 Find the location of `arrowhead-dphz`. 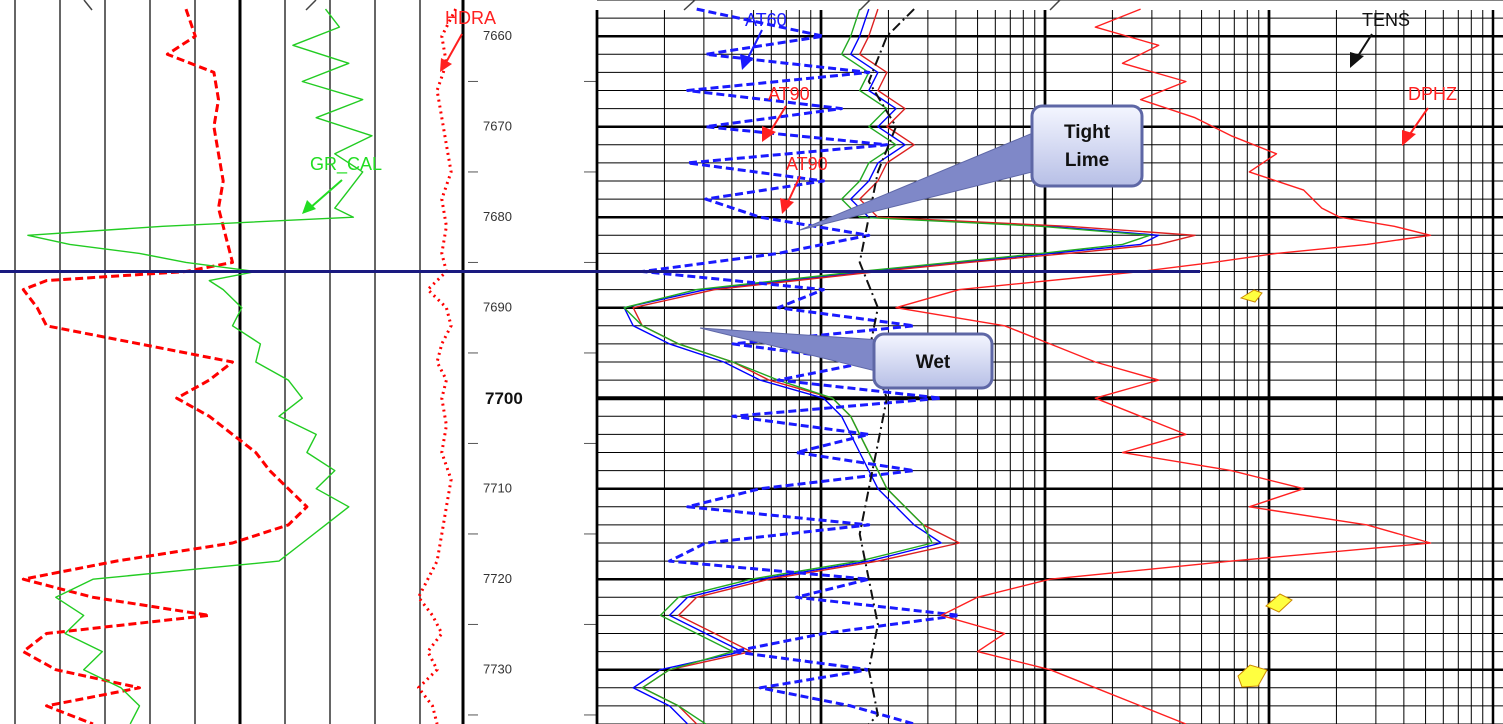

arrowhead-dphz is located at coordinates (1409, 138).